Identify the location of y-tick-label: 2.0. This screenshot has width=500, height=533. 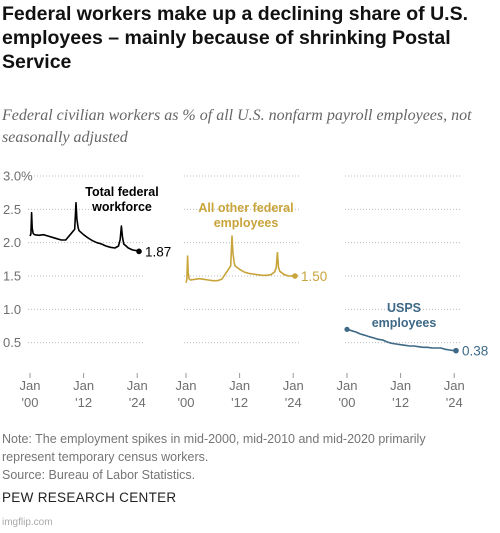
(12, 242).